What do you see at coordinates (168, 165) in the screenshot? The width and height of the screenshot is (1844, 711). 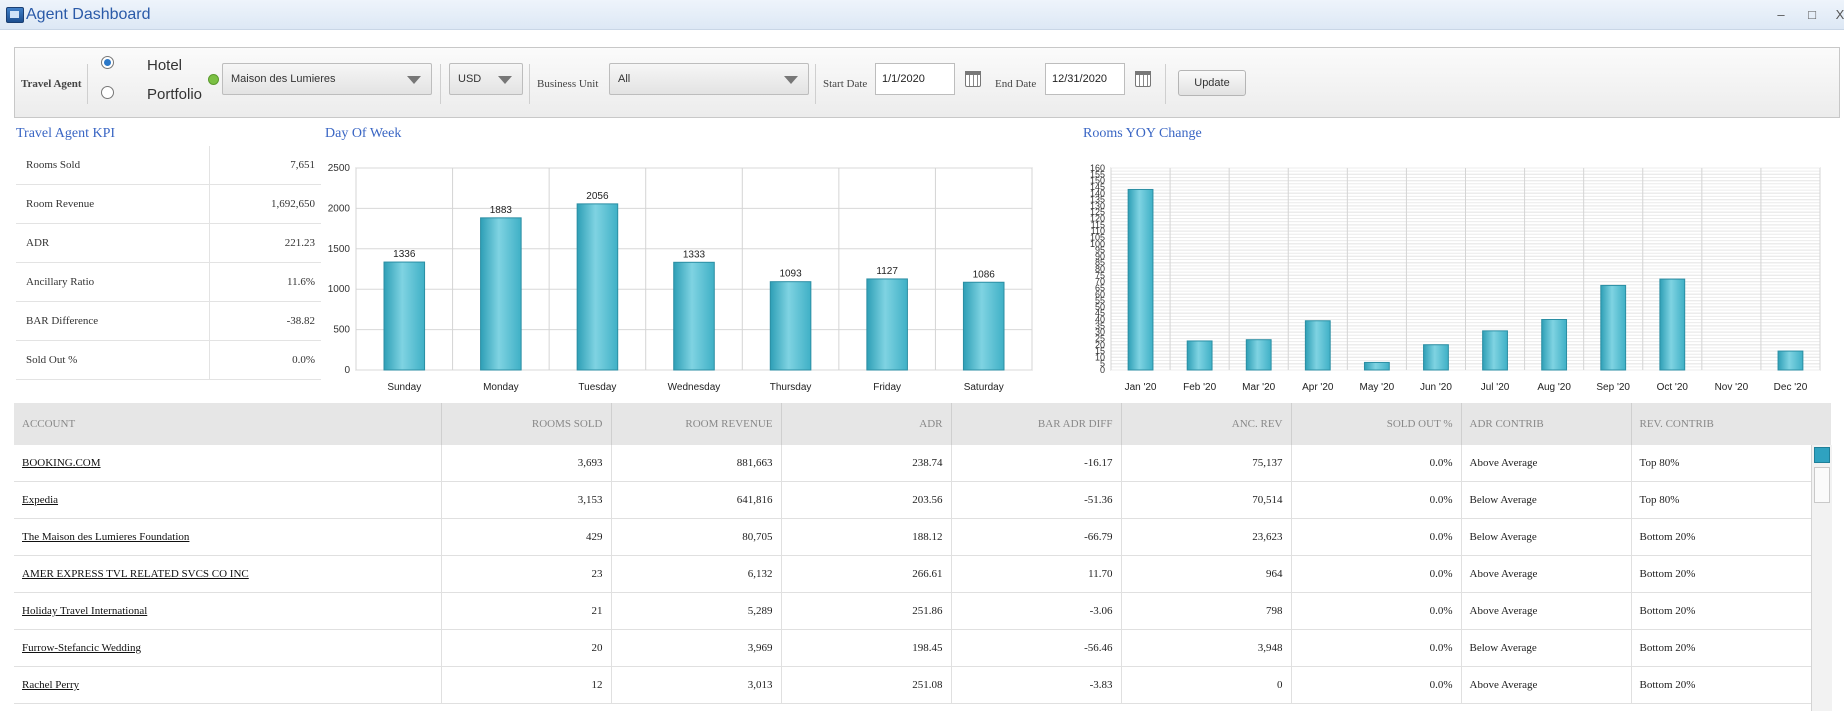 I see `kpi-row: Rooms Sold 7,651` at bounding box center [168, 165].